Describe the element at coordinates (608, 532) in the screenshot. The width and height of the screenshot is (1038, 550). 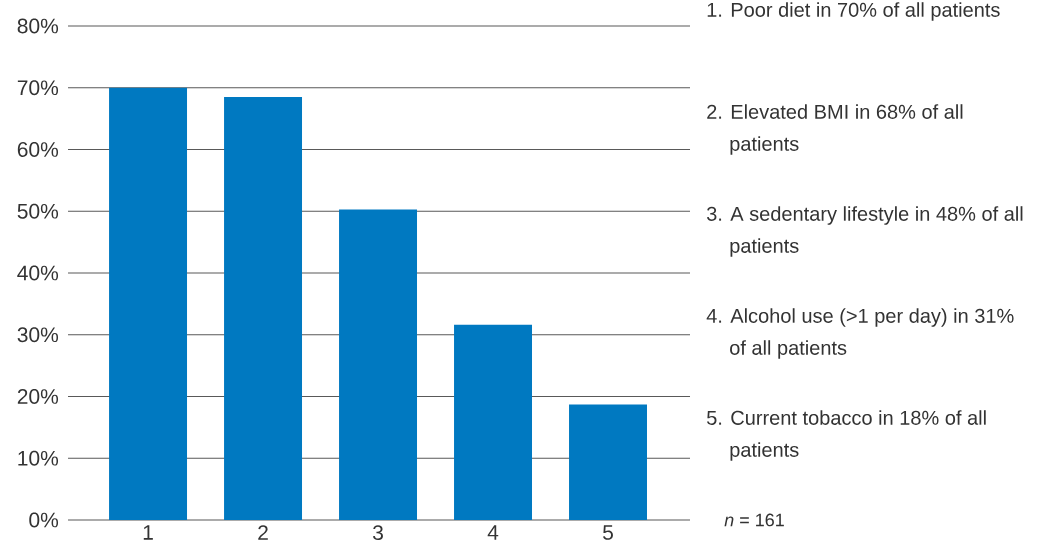
I see `x-tick-label: 5` at that location.